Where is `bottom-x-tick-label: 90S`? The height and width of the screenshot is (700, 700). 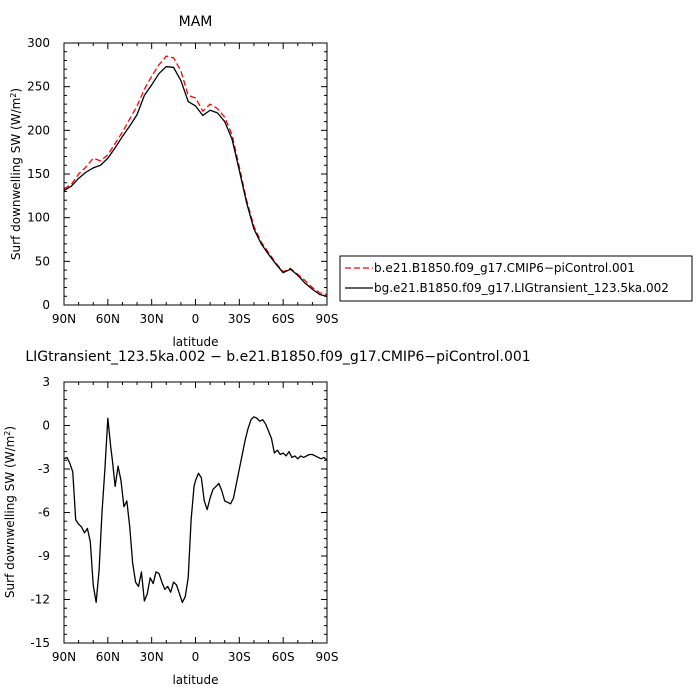
bottom-x-tick-label: 90S is located at coordinates (327, 657).